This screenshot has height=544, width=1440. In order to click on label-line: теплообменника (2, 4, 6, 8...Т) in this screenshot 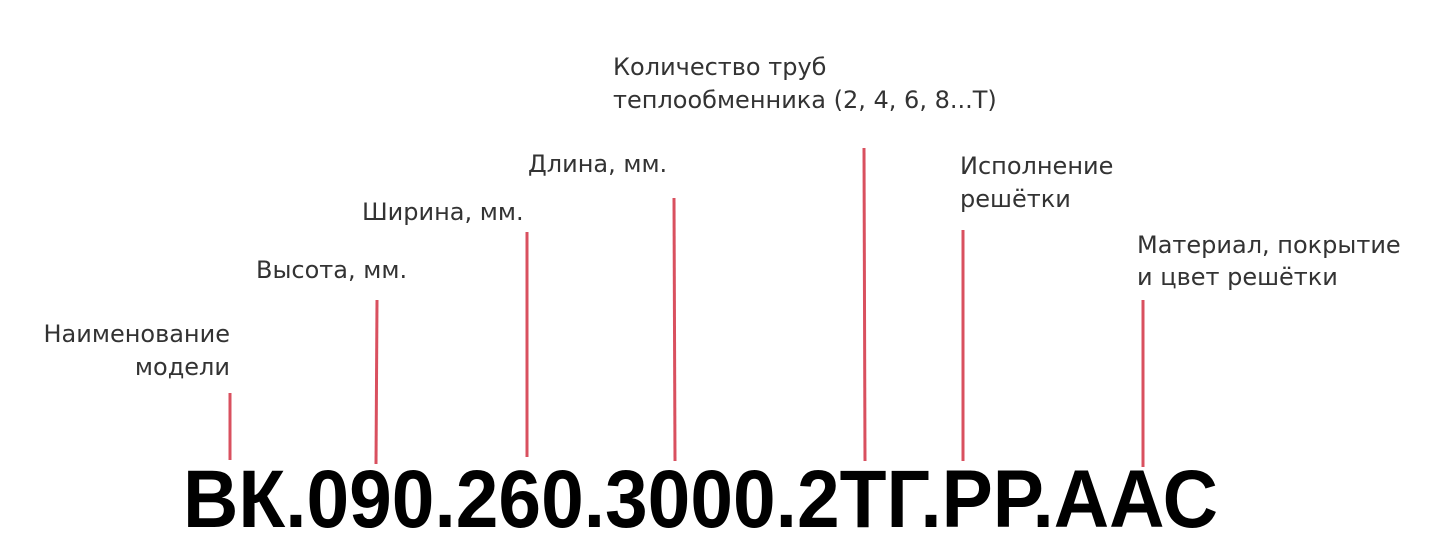, I will do `click(805, 100)`.